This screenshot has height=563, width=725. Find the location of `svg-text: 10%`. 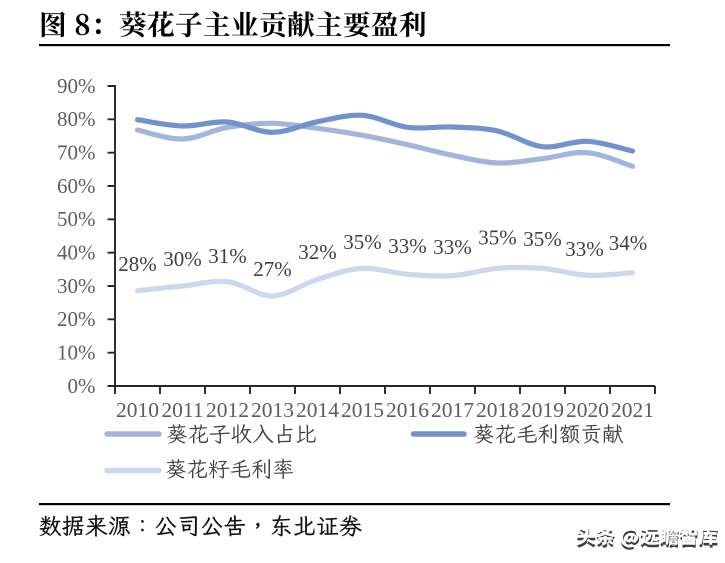

svg-text: 10% is located at coordinates (76, 353).